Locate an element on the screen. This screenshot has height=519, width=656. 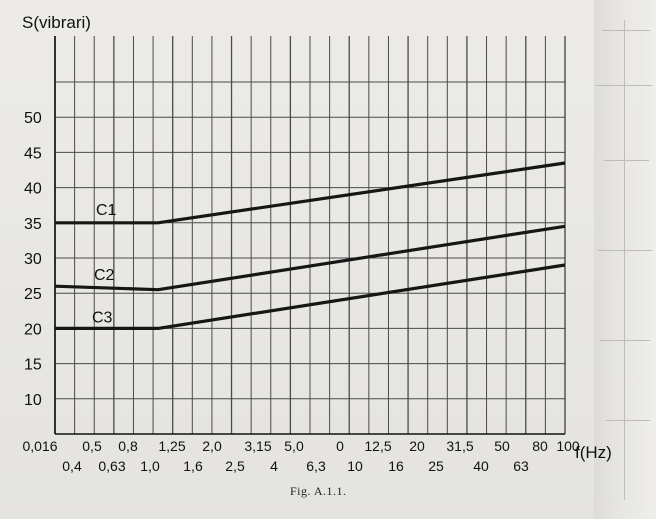
x-tick-label-upper: 3,15 is located at coordinates (257, 446).